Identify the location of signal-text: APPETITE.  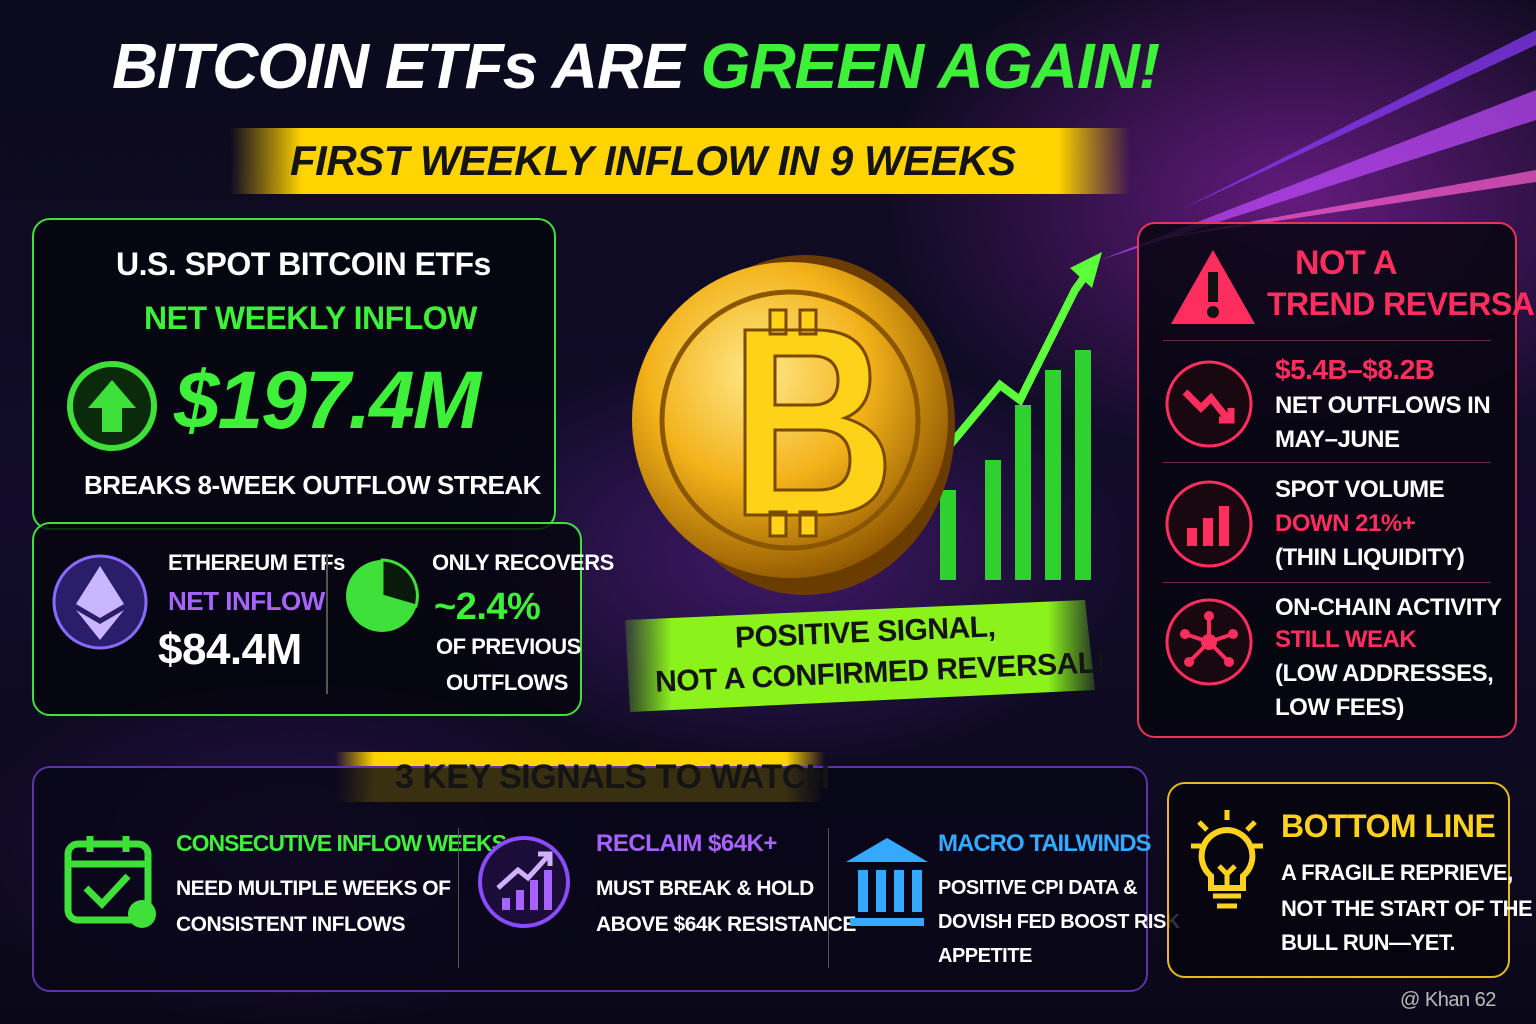
(985, 956).